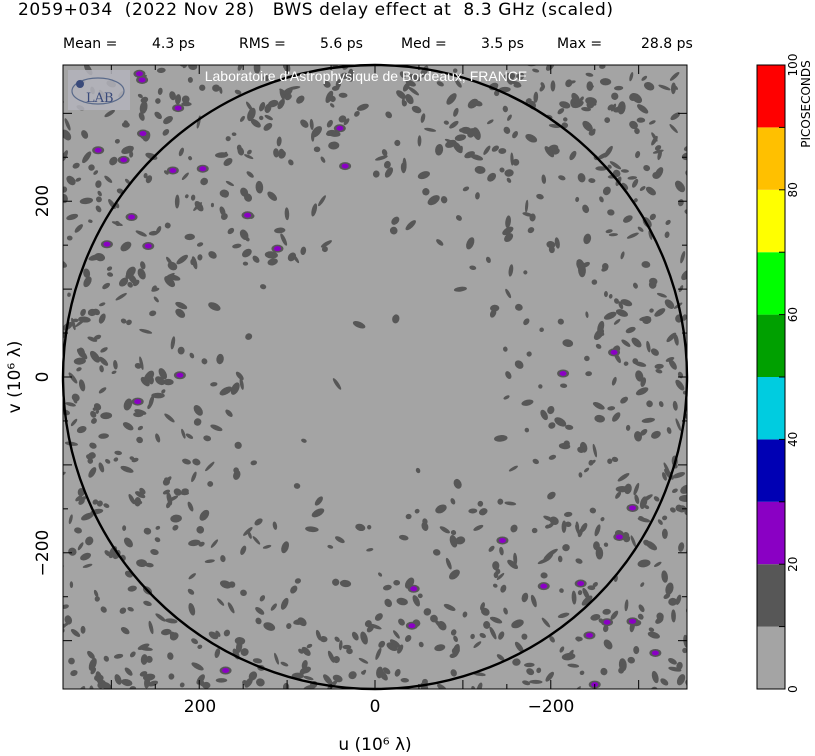  What do you see at coordinates (806, 103) in the screenshot?
I see `colorbar-label: PICOSECONDS` at bounding box center [806, 103].